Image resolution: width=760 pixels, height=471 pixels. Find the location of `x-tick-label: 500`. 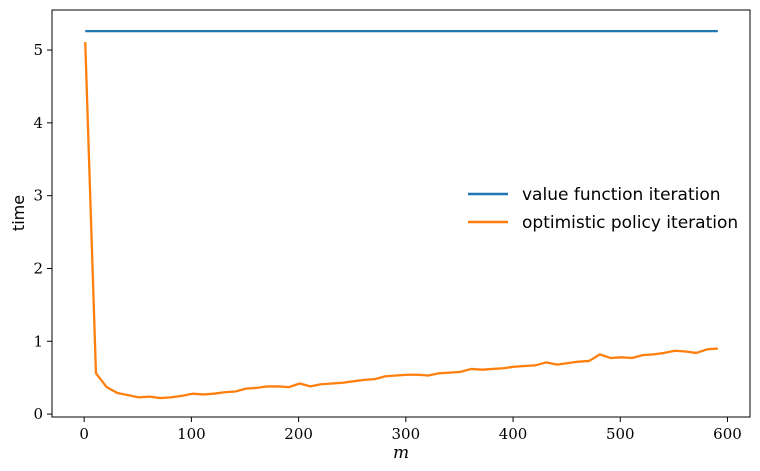

x-tick-label: 500 is located at coordinates (620, 434).